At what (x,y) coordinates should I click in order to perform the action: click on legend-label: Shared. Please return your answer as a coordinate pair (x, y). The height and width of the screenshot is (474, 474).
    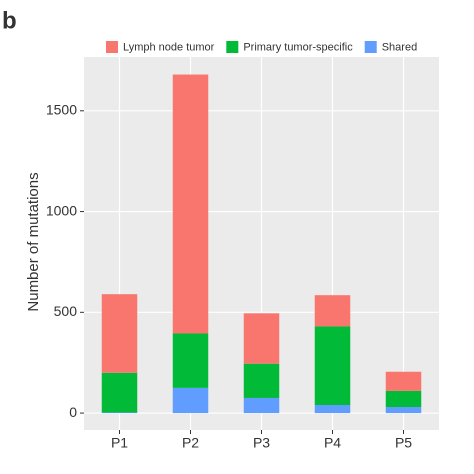
    Looking at the image, I should click on (399, 47).